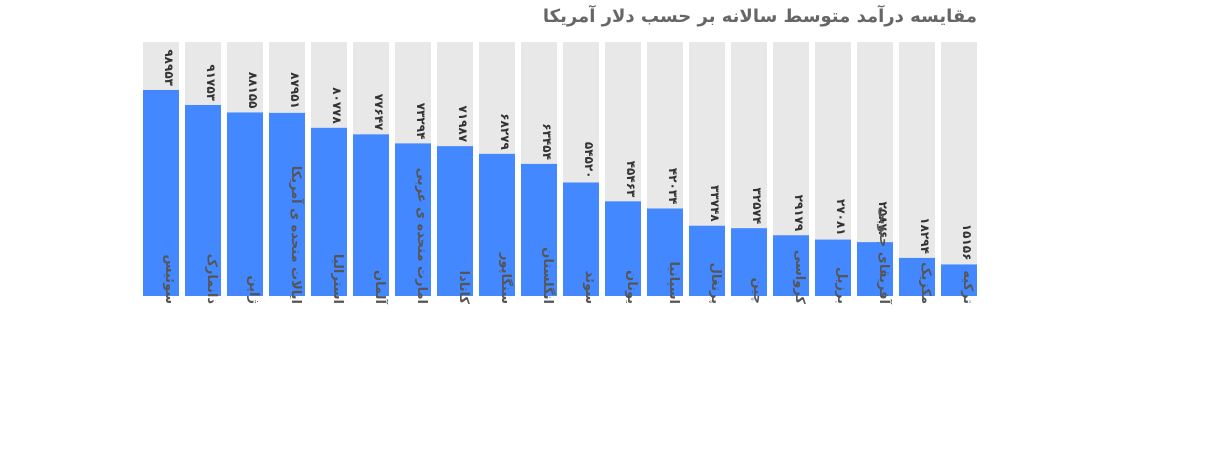 This screenshot has width=1217, height=461. Describe the element at coordinates (337, 105) in the screenshot. I see `bar-value-label: ۸۰۷۷۸` at that location.